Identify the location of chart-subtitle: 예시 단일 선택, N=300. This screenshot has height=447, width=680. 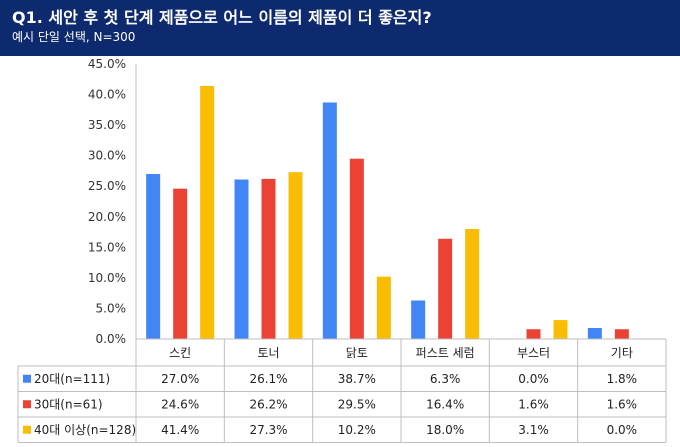
(74, 37).